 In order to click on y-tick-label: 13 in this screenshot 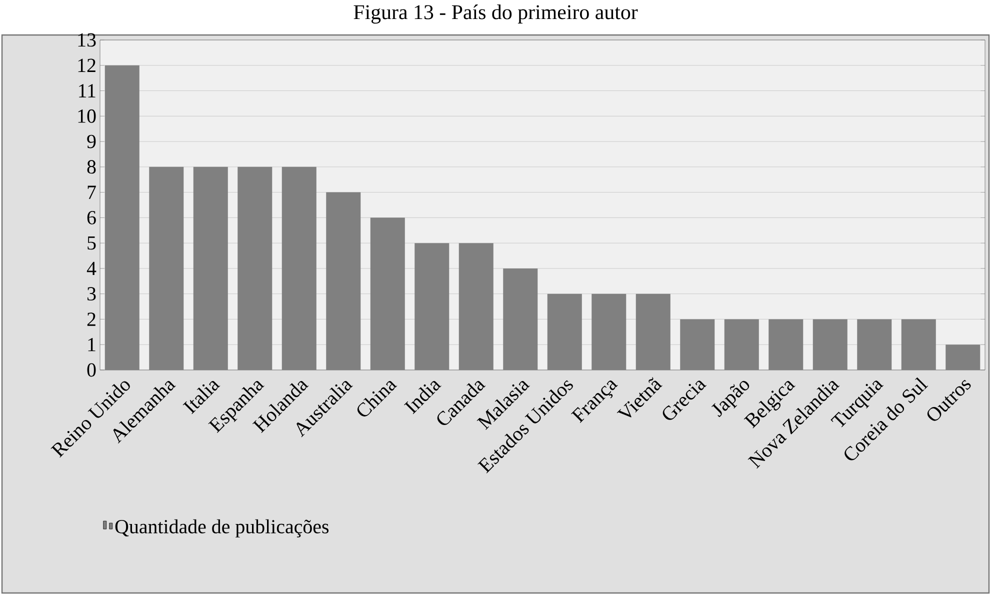, I will do `click(87, 40)`.